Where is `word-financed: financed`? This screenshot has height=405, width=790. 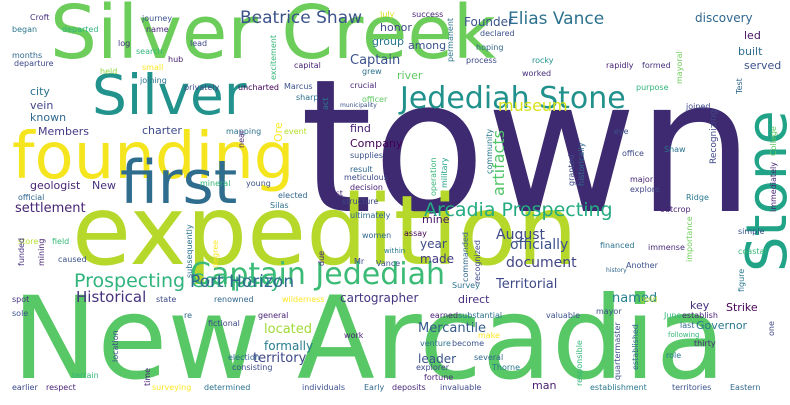 word-financed: financed is located at coordinates (617, 245).